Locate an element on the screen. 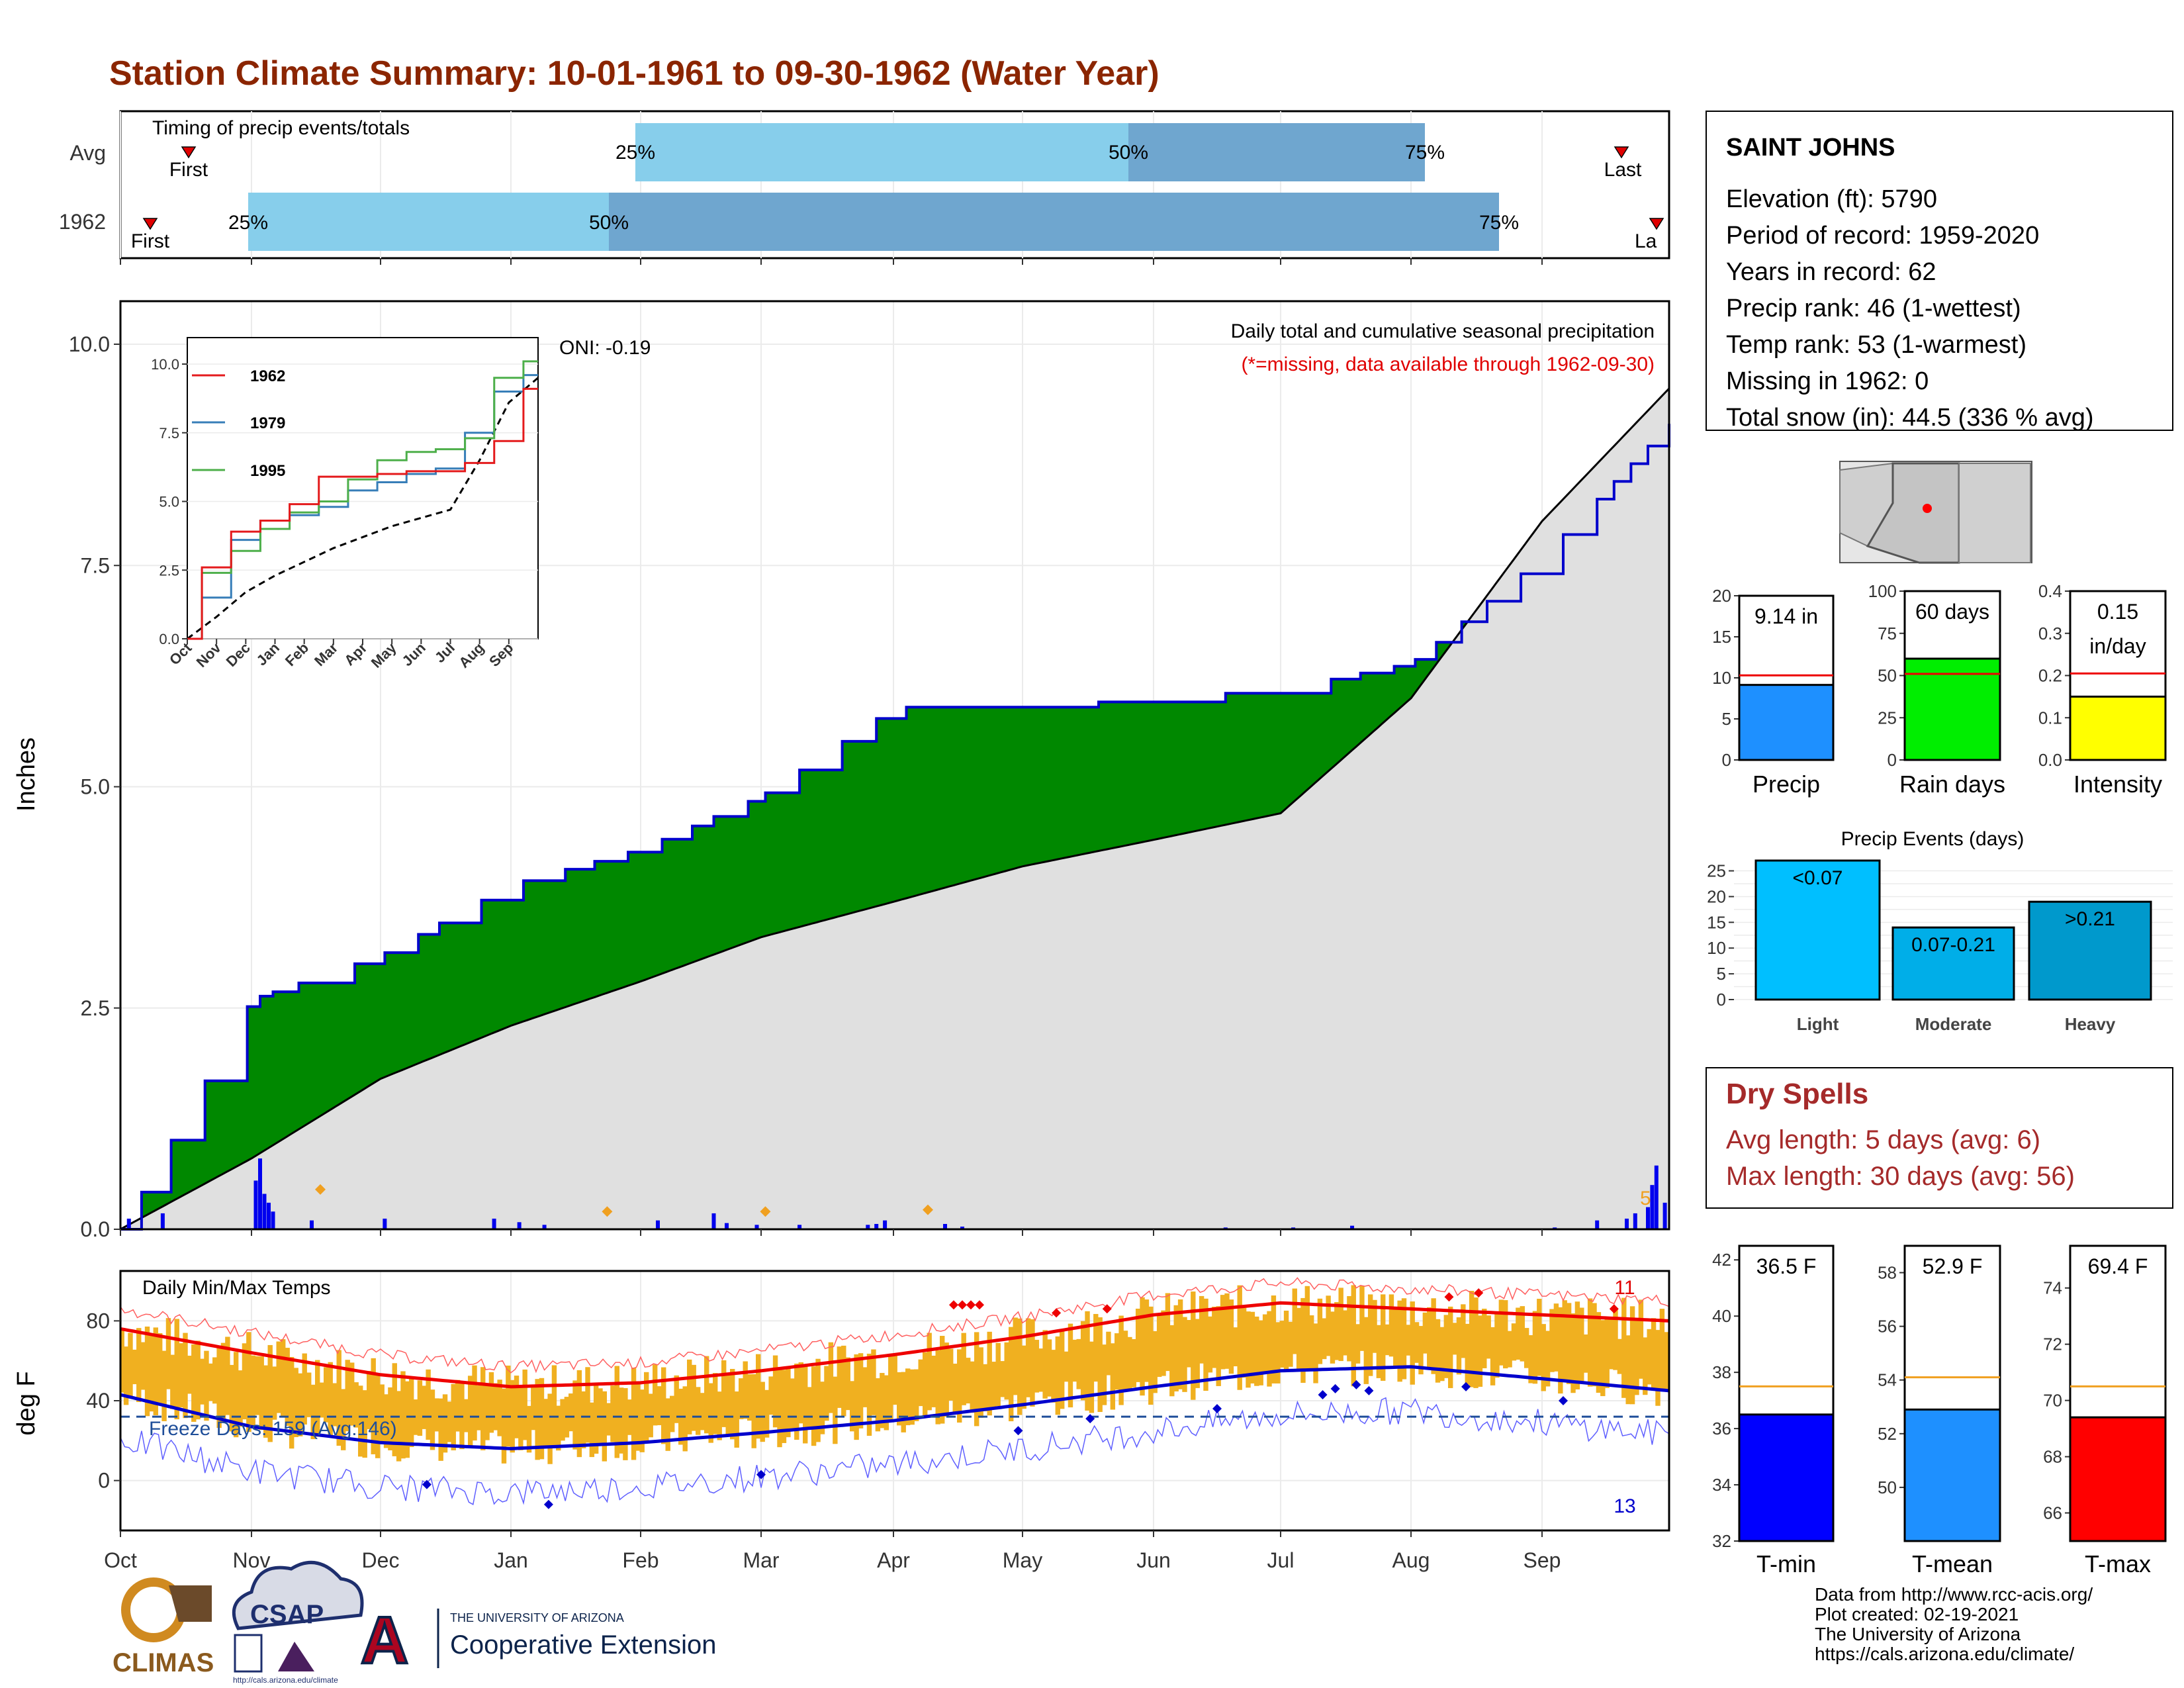 This screenshot has width=2184, height=1688. mini-category-label: Precip is located at coordinates (1786, 784).